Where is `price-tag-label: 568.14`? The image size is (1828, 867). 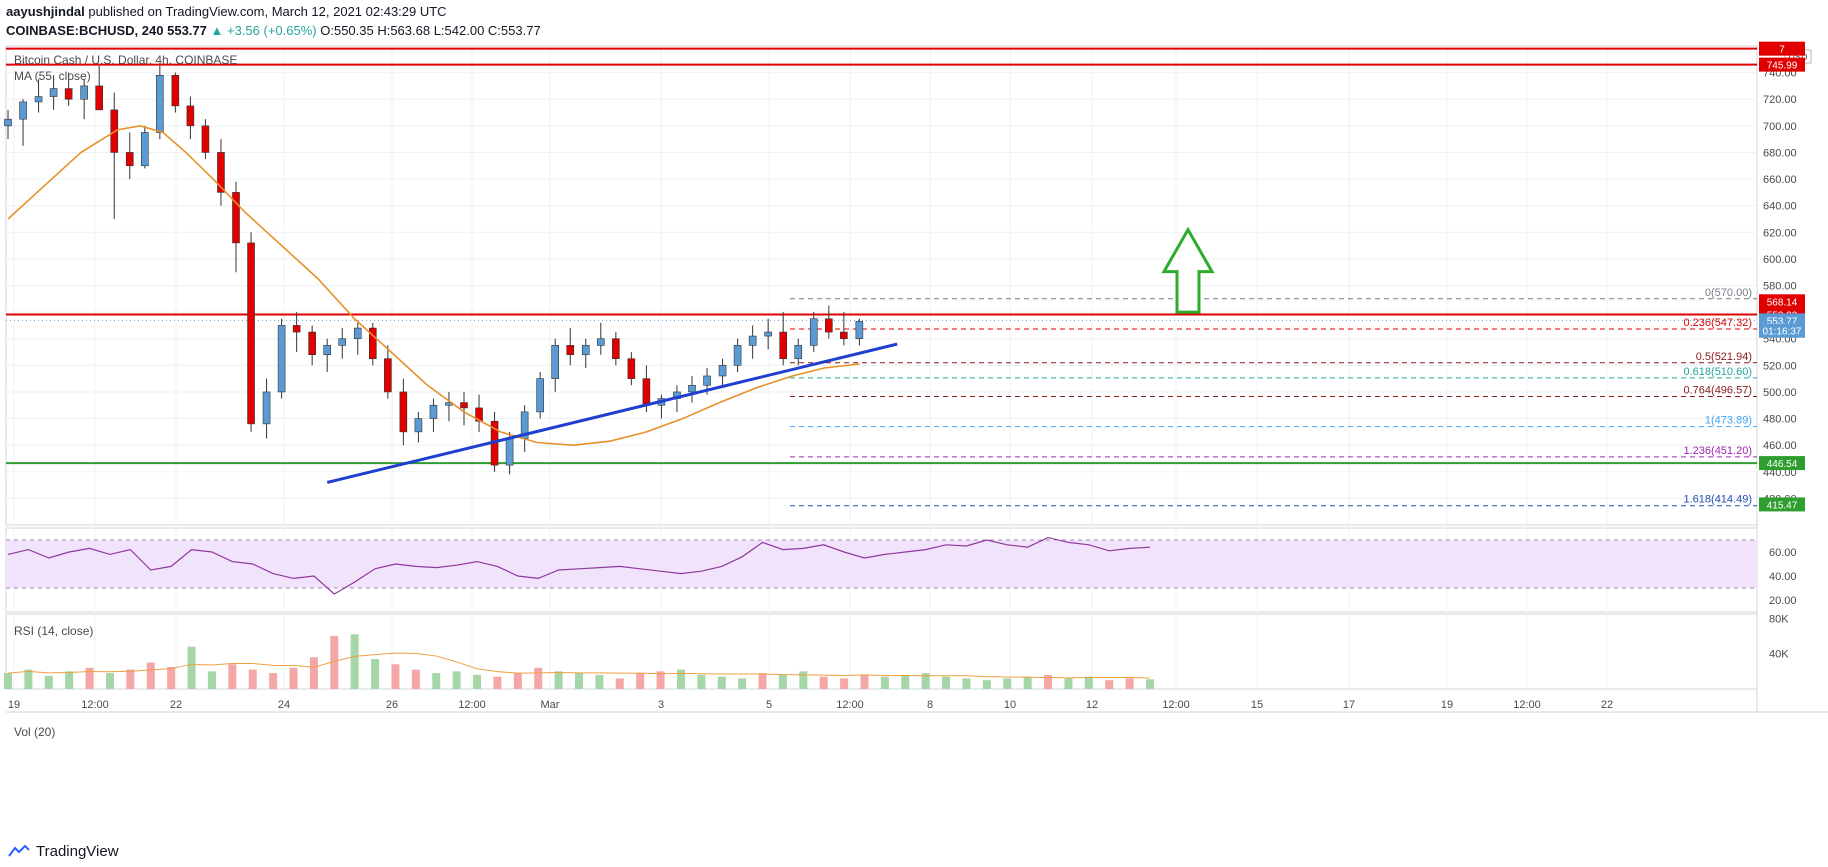 price-tag-label: 568.14 is located at coordinates (1782, 302).